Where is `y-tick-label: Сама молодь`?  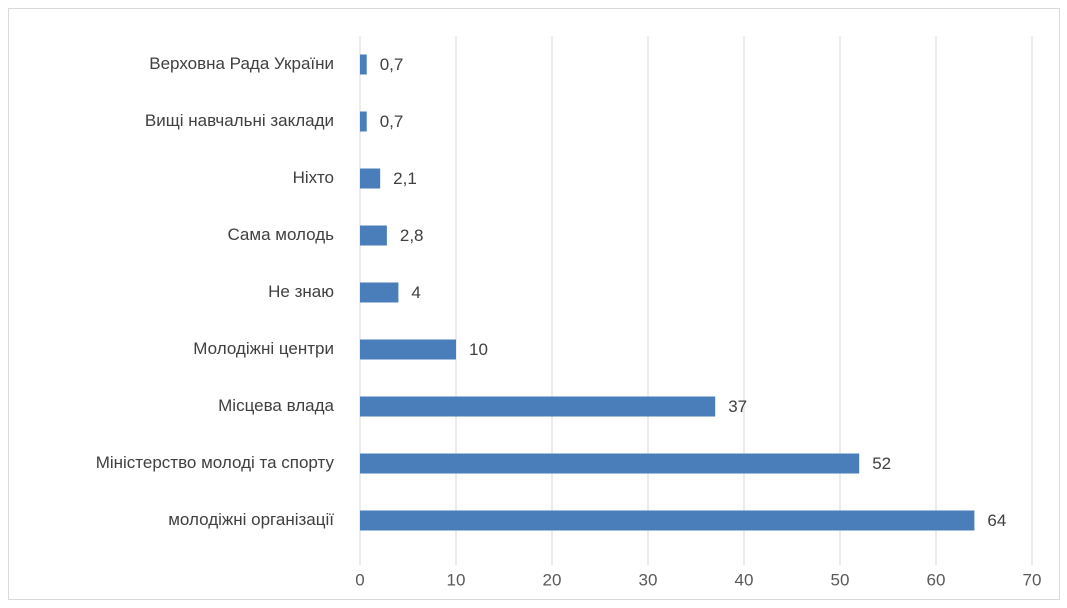 y-tick-label: Сама молодь is located at coordinates (280, 234).